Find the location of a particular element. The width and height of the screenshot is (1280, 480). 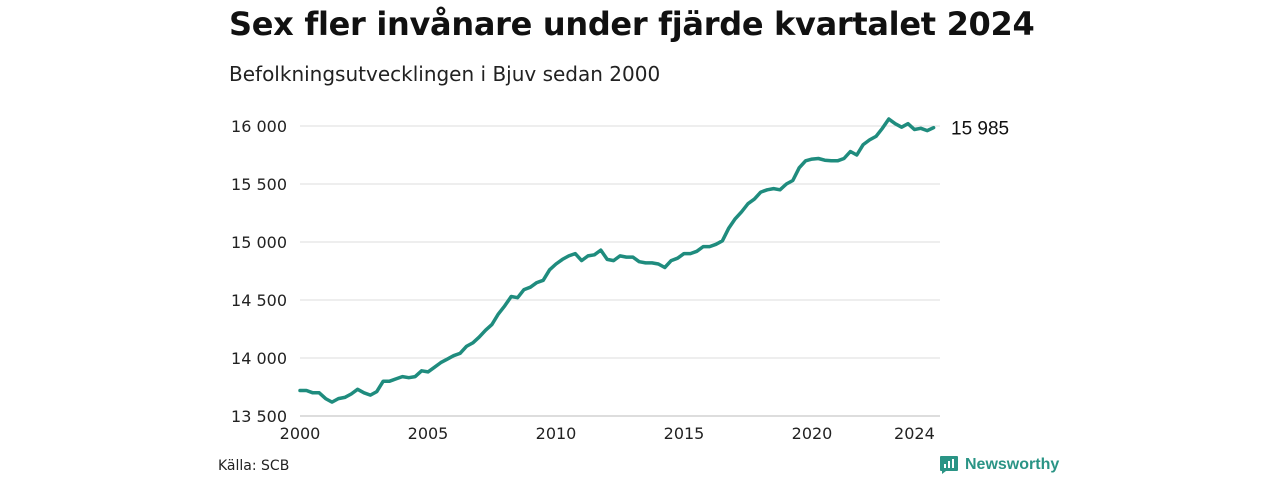

x-tick-label: 2020 is located at coordinates (812, 433).